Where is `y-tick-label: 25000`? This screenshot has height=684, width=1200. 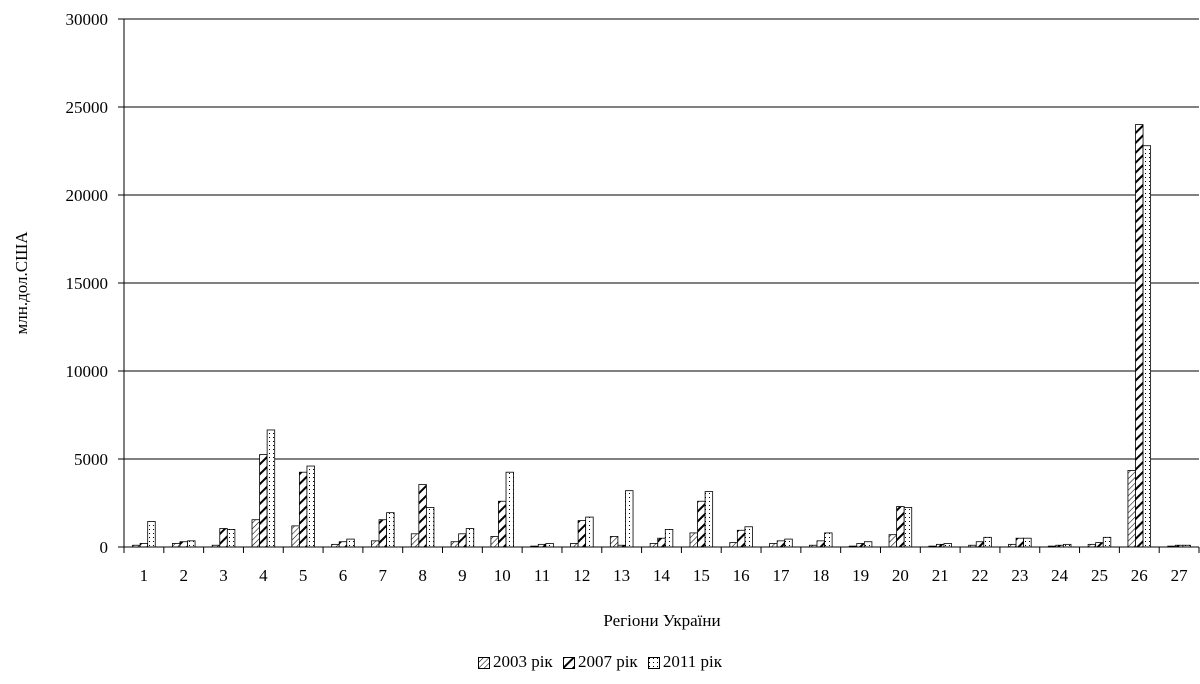
y-tick-label: 25000 is located at coordinates (87, 107).